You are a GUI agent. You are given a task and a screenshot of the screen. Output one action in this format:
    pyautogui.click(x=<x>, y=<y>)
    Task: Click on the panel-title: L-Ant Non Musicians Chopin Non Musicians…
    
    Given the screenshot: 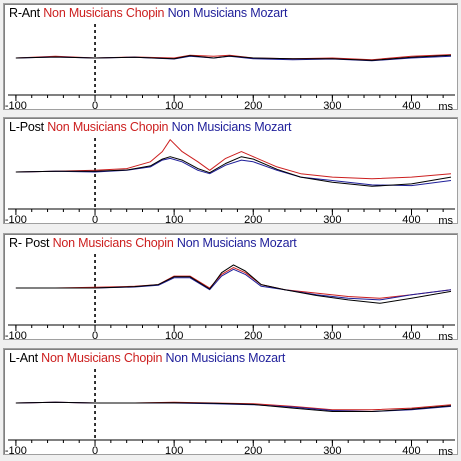 What is the action you would take?
    pyautogui.click(x=147, y=358)
    